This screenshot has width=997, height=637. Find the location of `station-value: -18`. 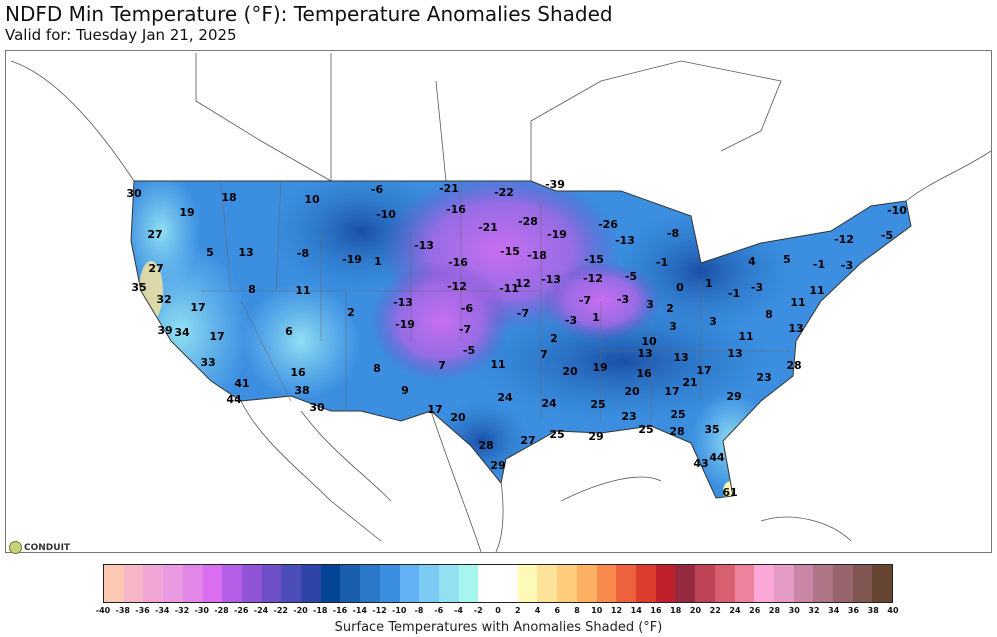

station-value: -18 is located at coordinates (537, 255).